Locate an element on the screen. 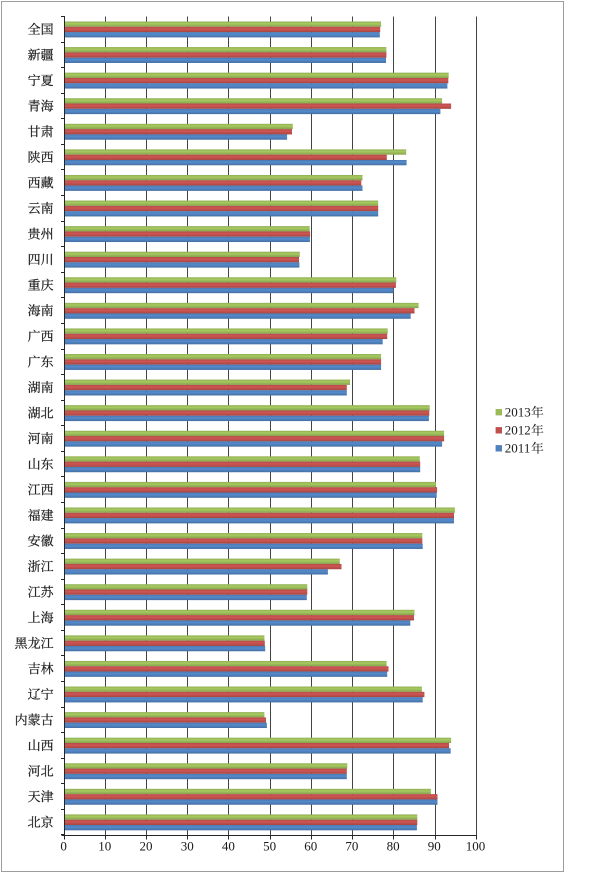  svg-text: 100 is located at coordinates (476, 846).